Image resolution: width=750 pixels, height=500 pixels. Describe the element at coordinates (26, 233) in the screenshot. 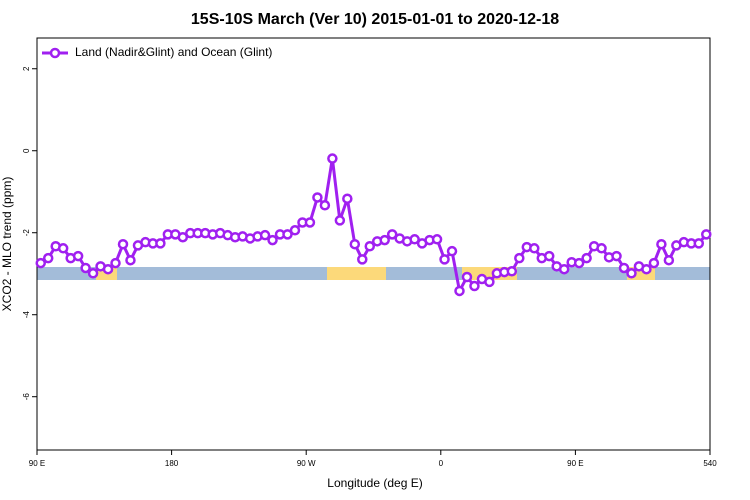

I see `y-tick-label: -2` at that location.